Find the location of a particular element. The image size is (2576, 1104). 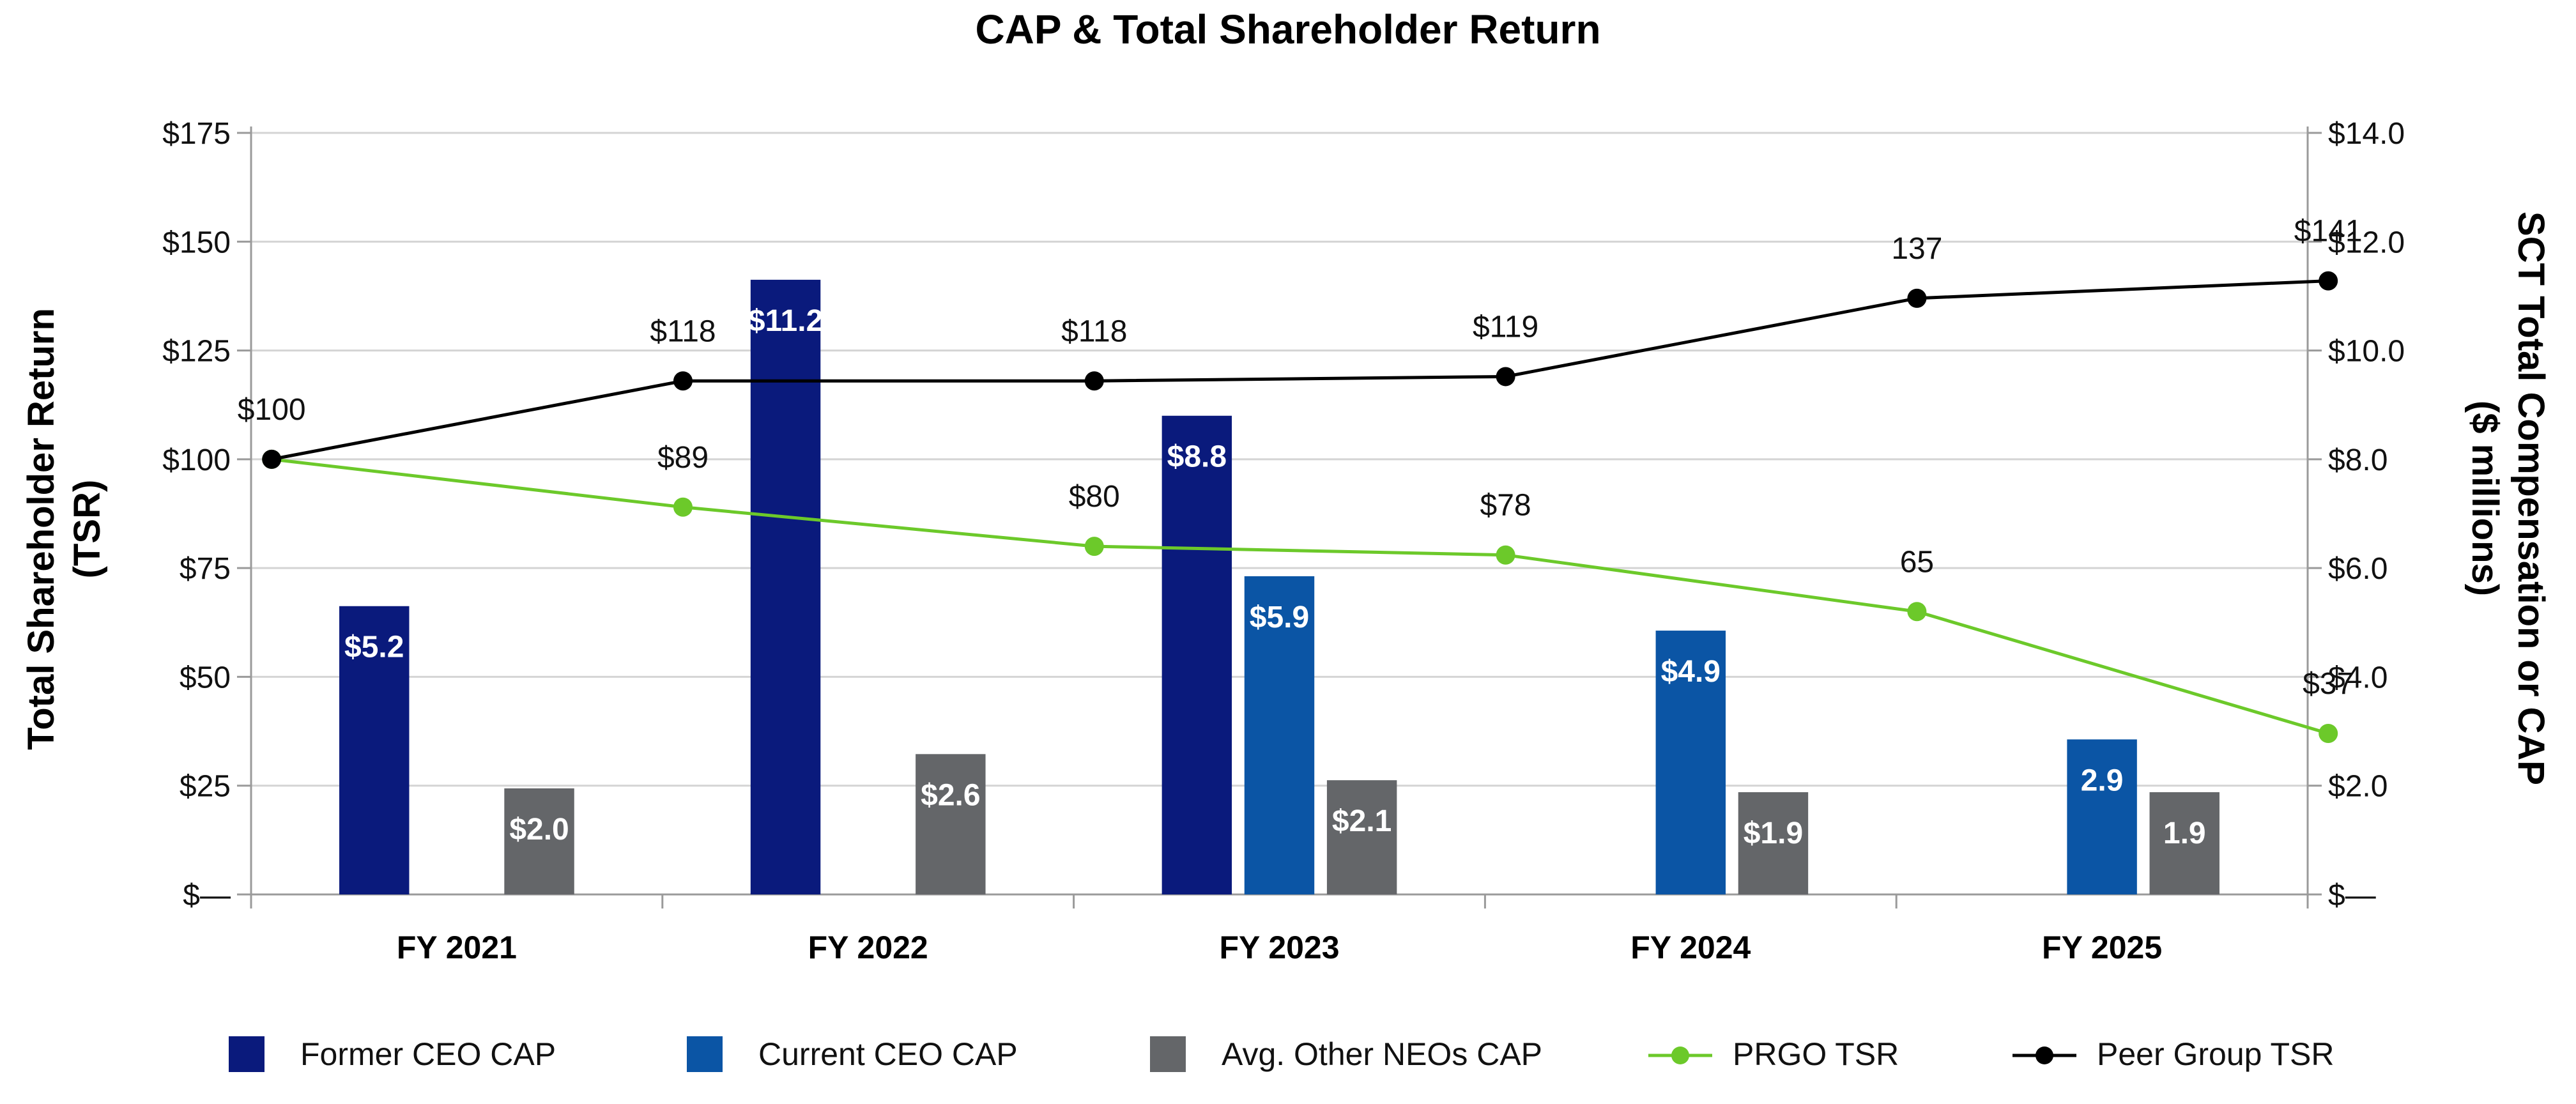

series-line is located at coordinates (1300, 370).